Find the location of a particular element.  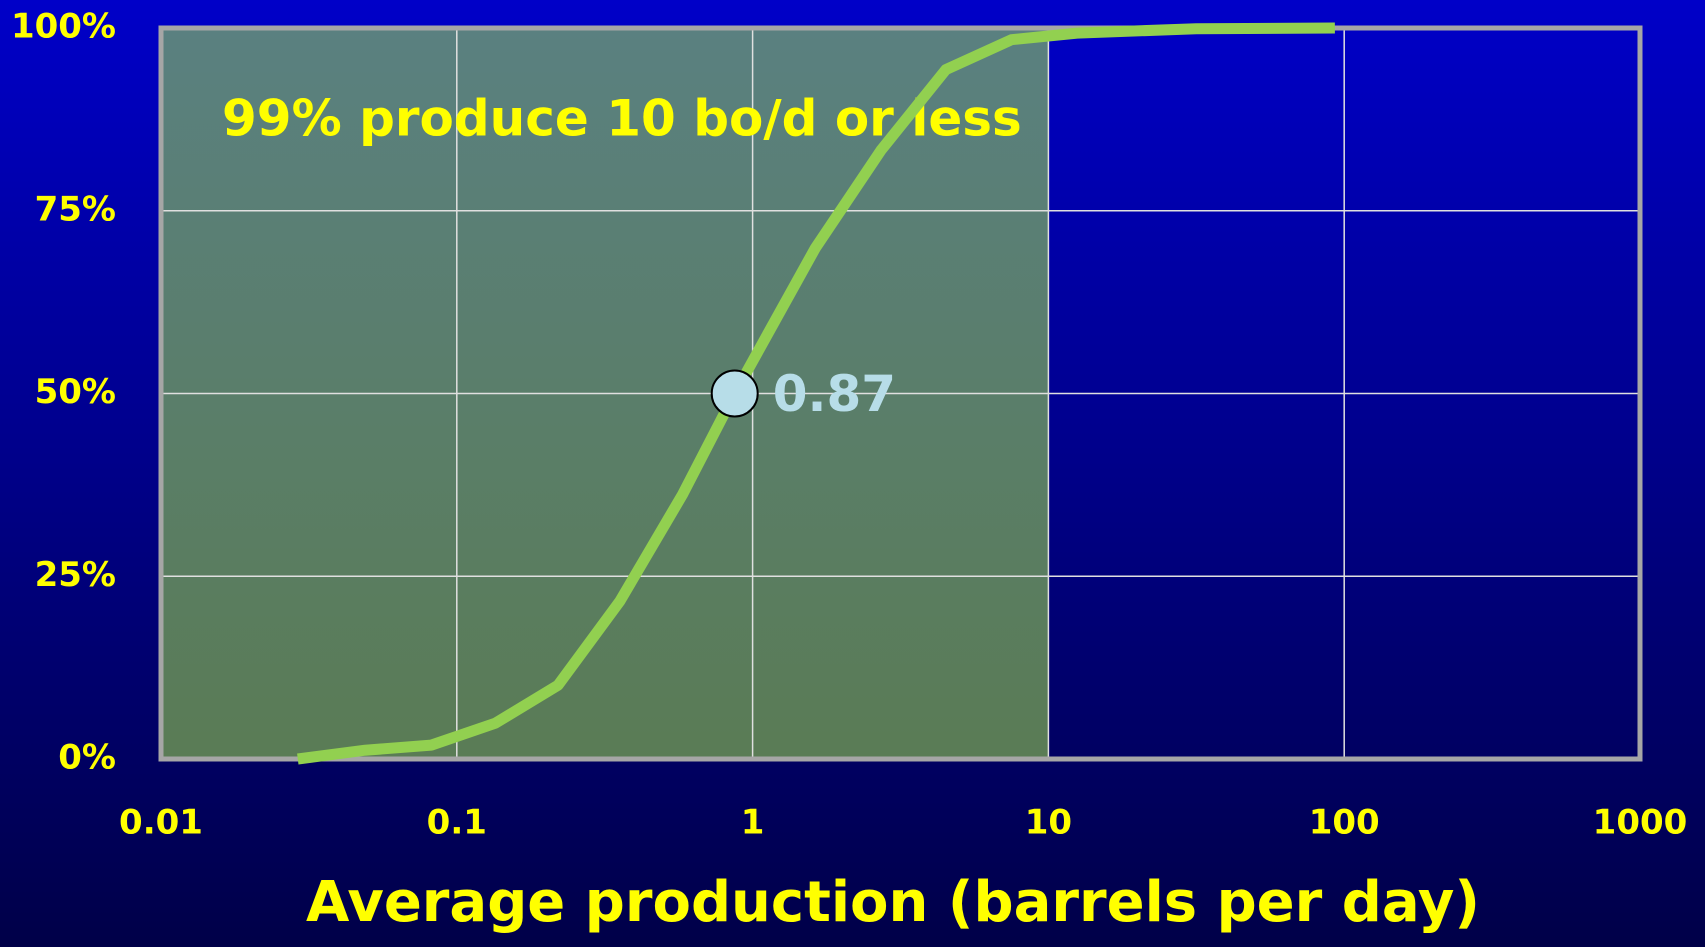

x-tick-label: 100 is located at coordinates (1344, 823).